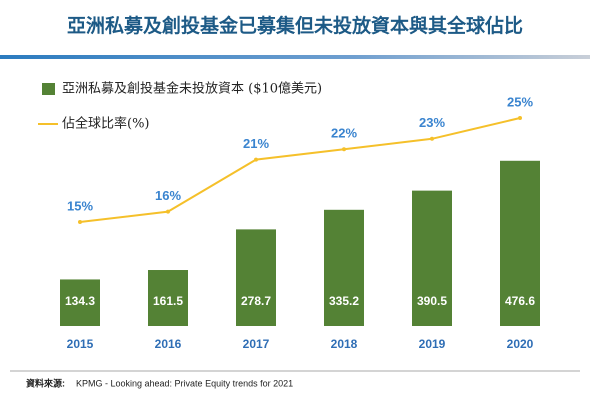 This screenshot has height=400, width=590. Describe the element at coordinates (80, 344) in the screenshot. I see `x-tick-label: 2015` at that location.